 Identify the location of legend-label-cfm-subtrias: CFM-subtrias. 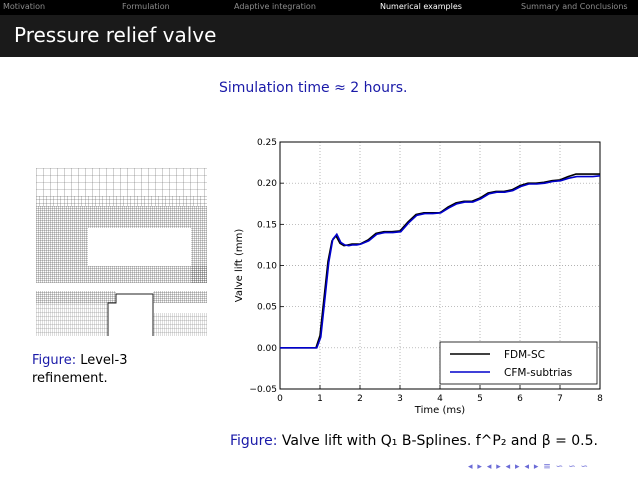
(538, 373).